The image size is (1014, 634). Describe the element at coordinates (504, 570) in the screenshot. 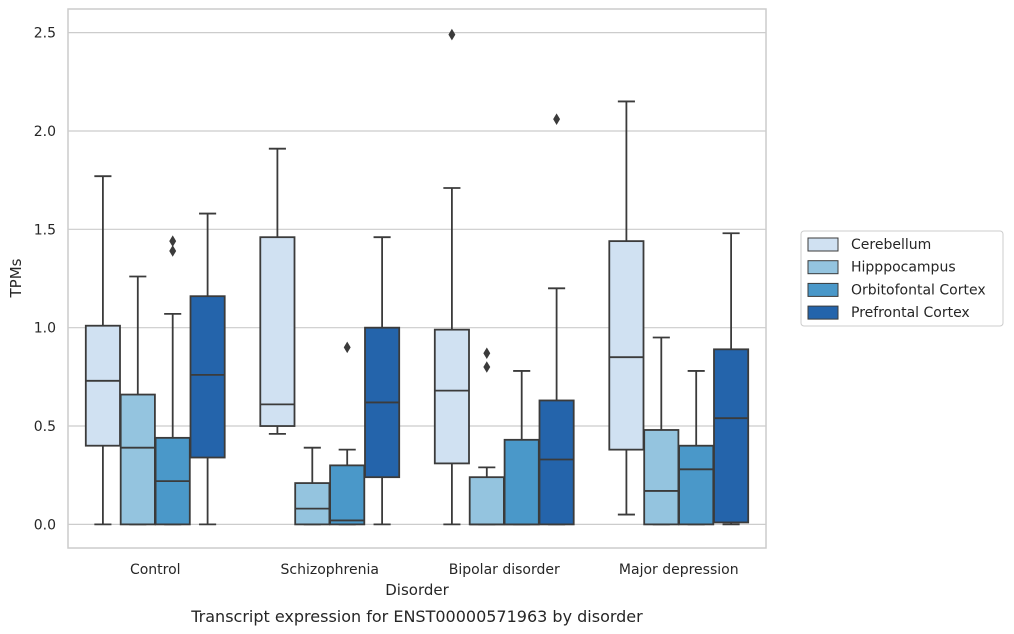

I see `x-tick-label: Bipolar disorder` at that location.